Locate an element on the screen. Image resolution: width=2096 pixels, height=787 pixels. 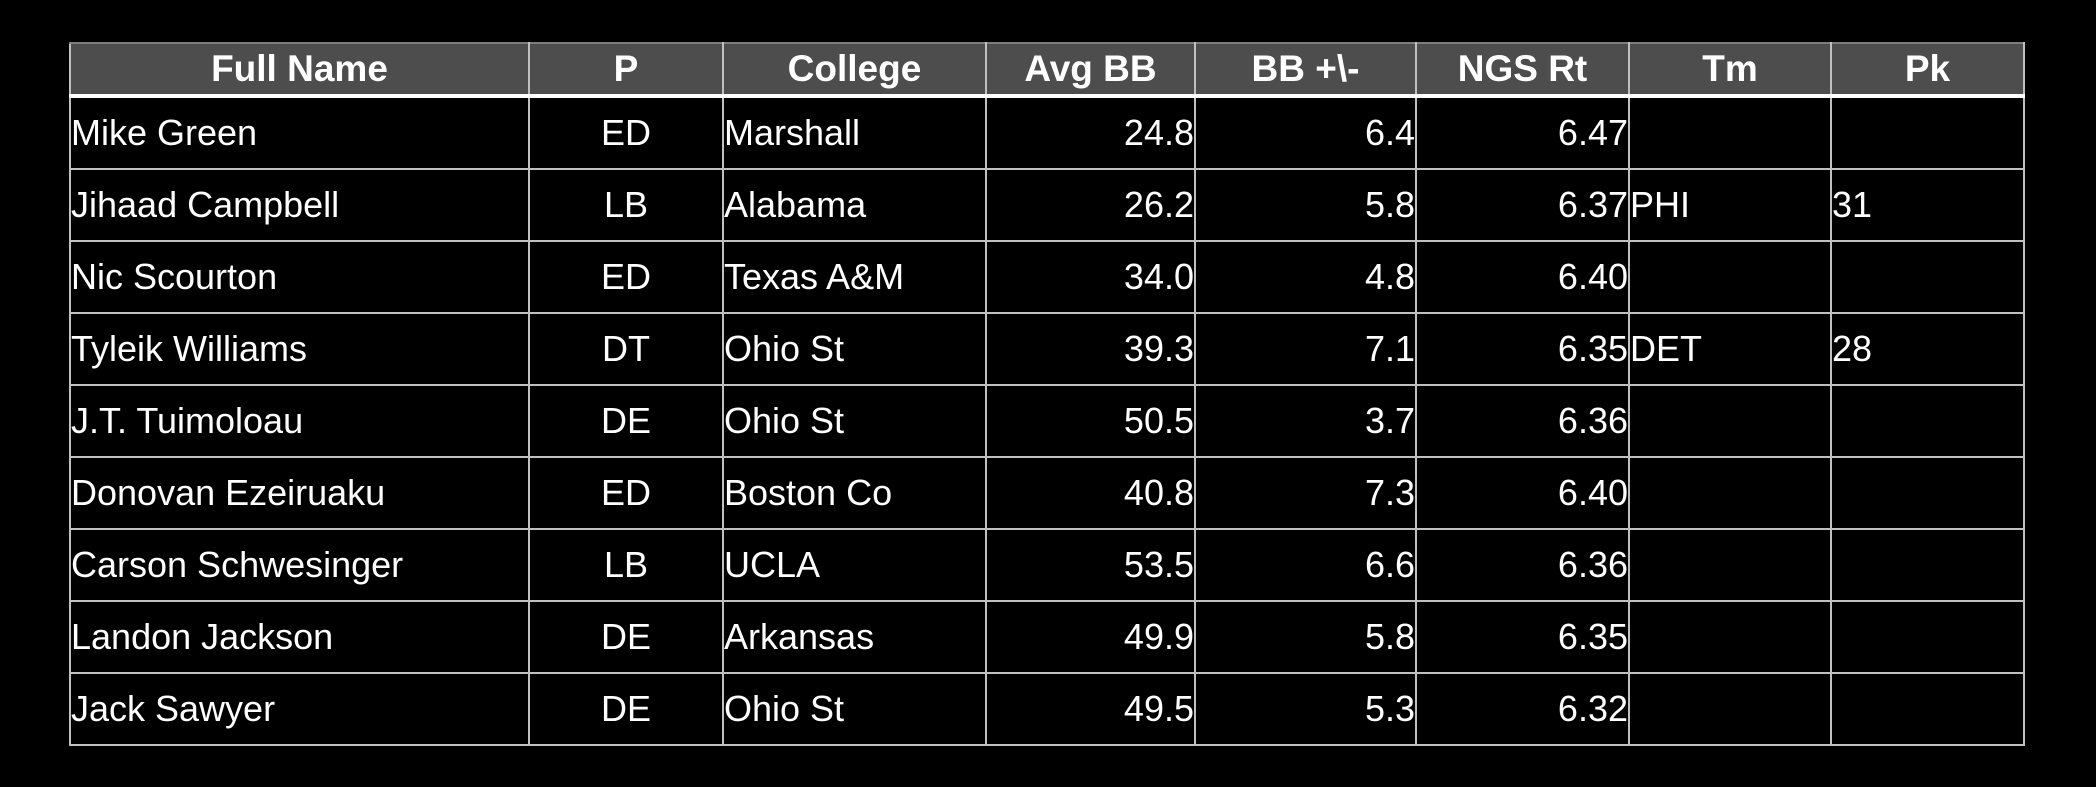
cell-avg-bb: 24.8 is located at coordinates (1090, 132).